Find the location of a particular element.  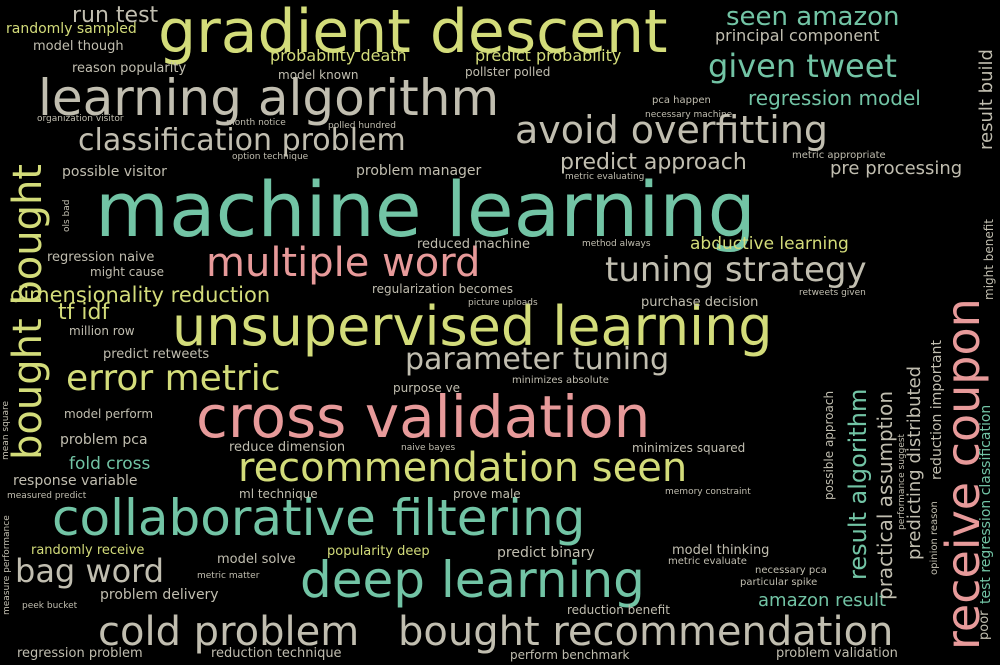

word: metric evaluate is located at coordinates (707, 561).